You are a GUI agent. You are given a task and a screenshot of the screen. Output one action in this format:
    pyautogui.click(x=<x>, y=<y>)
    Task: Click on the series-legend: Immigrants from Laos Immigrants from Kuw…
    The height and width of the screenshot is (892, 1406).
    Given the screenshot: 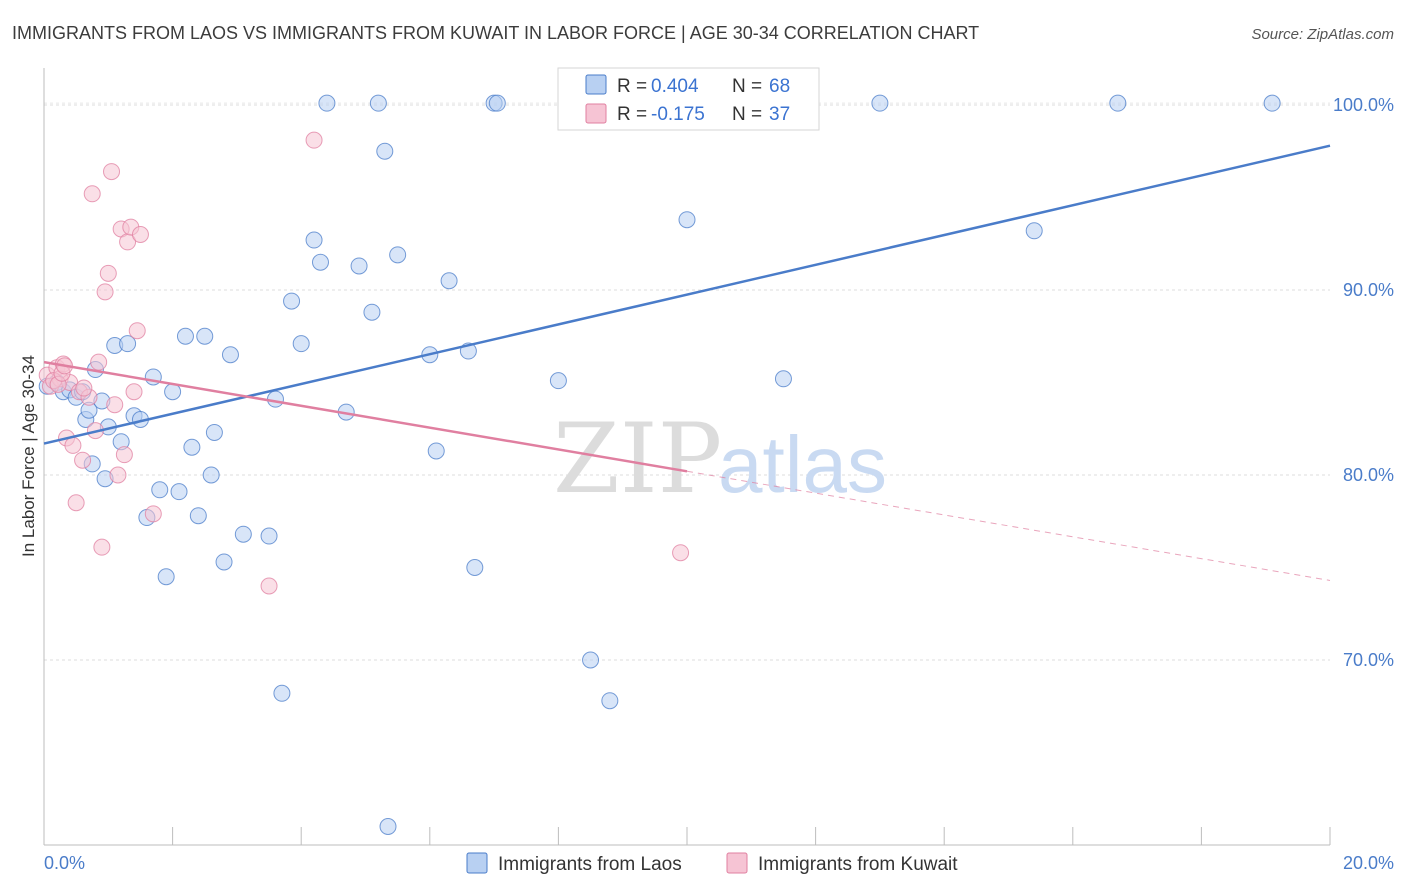 What is the action you would take?
    pyautogui.click(x=712, y=863)
    